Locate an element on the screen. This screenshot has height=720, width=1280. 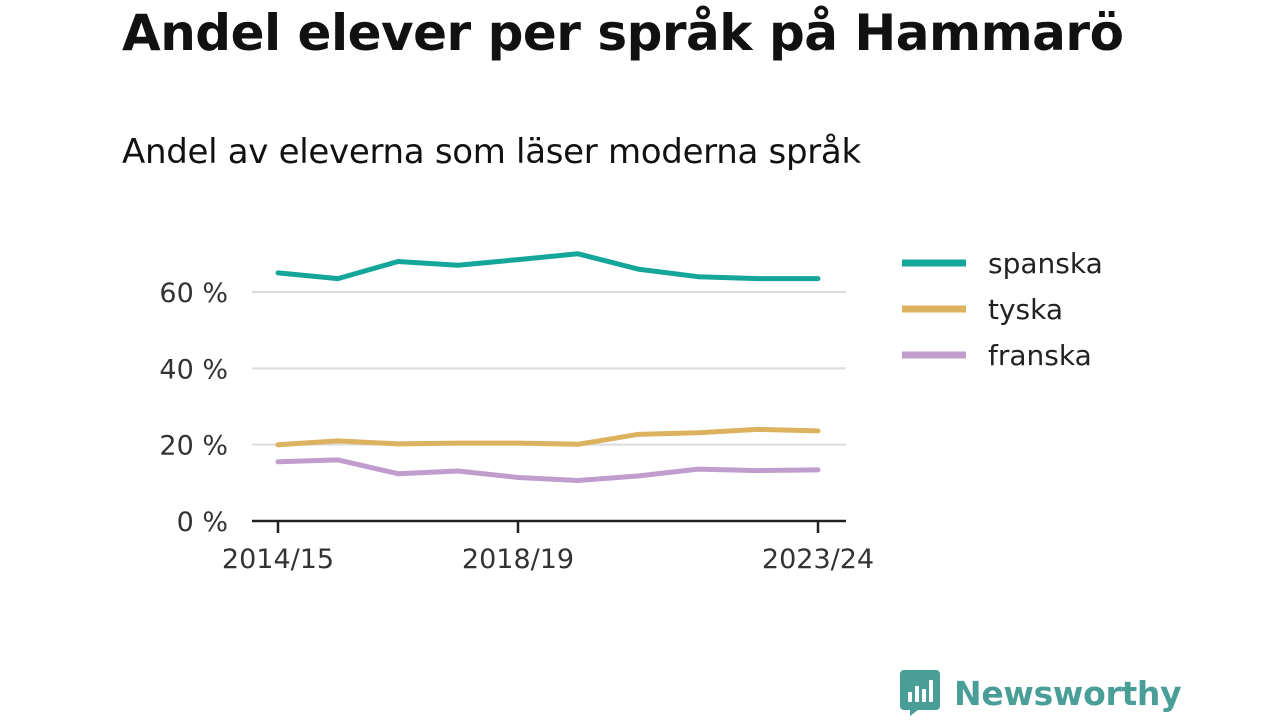
series-line-franska is located at coordinates (548, 470).